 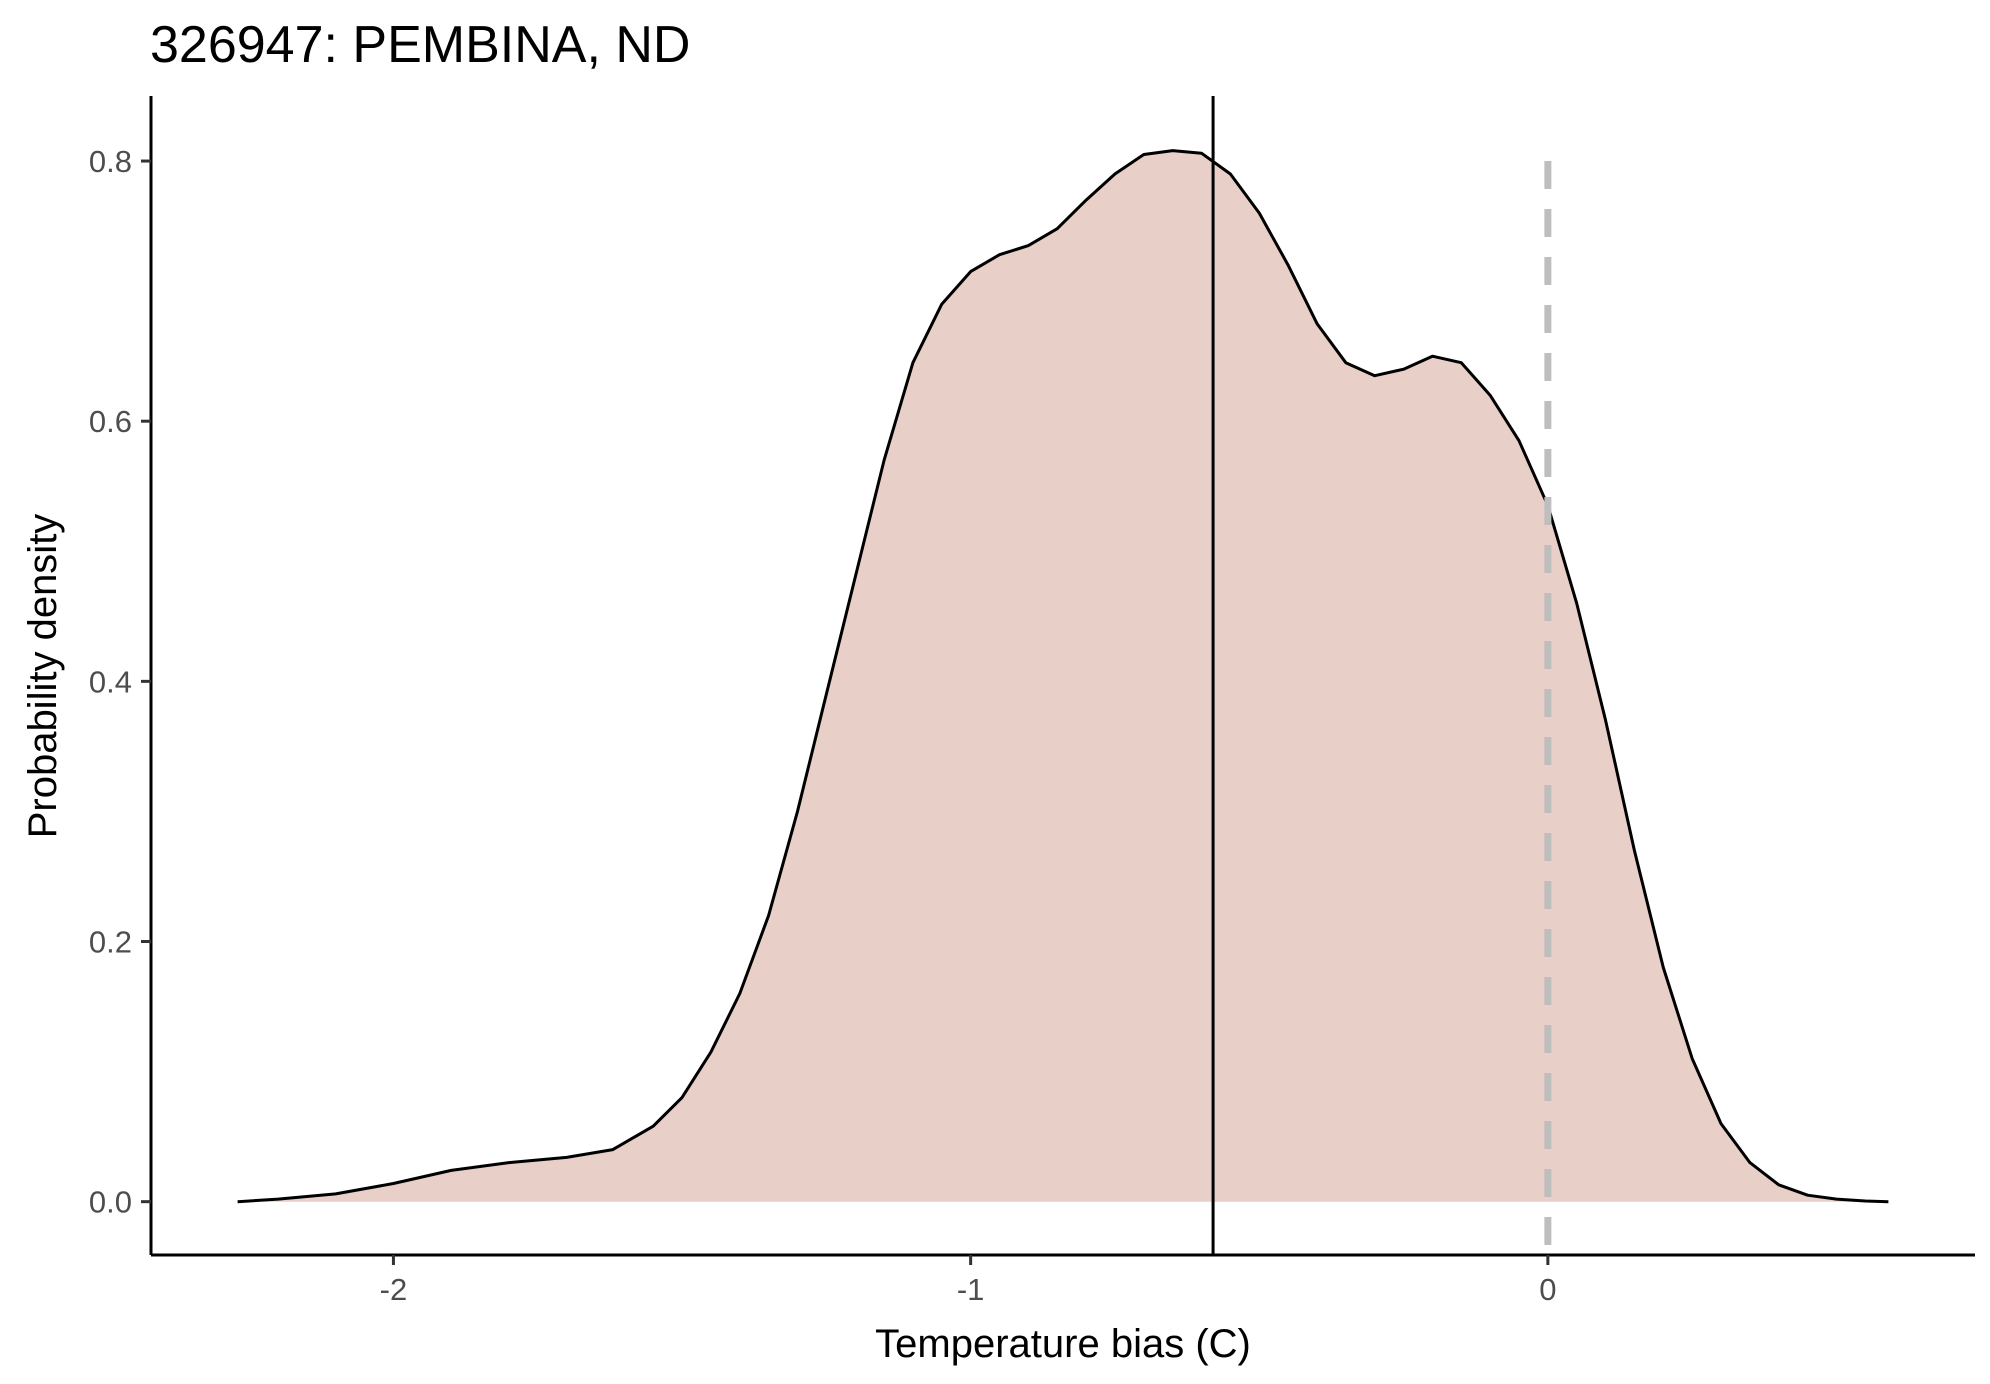 I want to click on x-tick-label: -1, so click(x=971, y=1289).